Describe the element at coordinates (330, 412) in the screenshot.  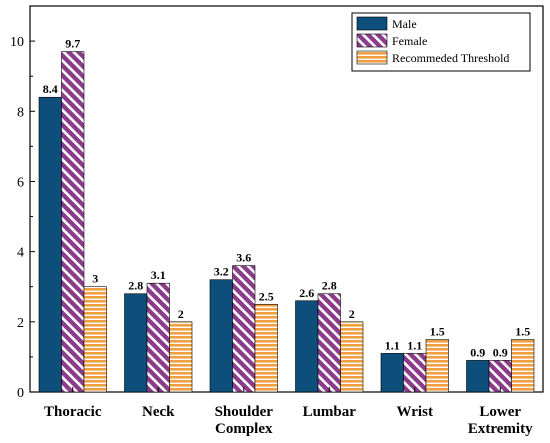
I see `x-tick-label: Lumbar` at that location.